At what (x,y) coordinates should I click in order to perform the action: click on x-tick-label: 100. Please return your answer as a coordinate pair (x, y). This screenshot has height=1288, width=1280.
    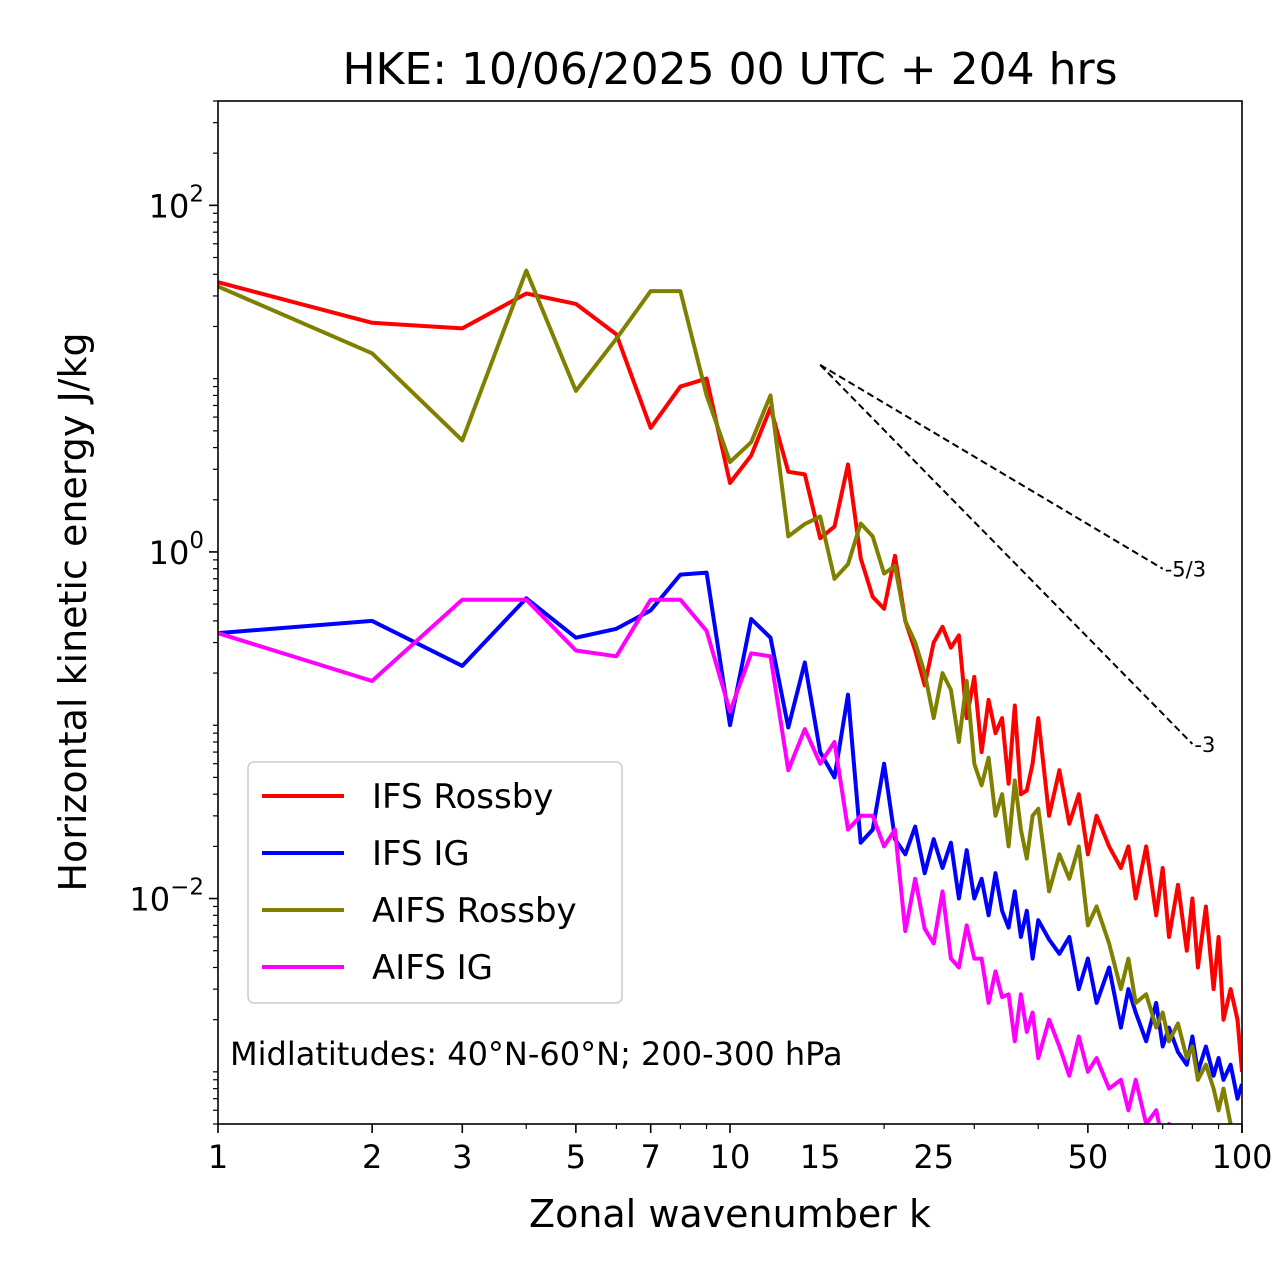
    Looking at the image, I should click on (1241, 1157).